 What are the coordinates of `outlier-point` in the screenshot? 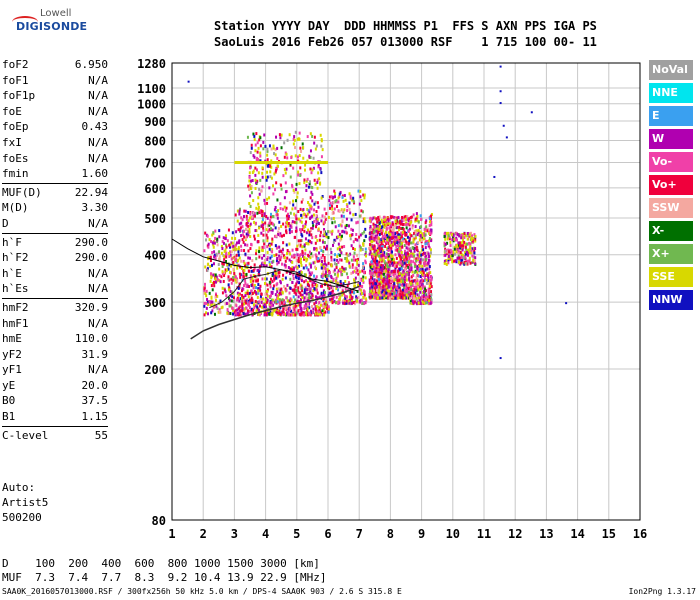 It's located at (566, 303).